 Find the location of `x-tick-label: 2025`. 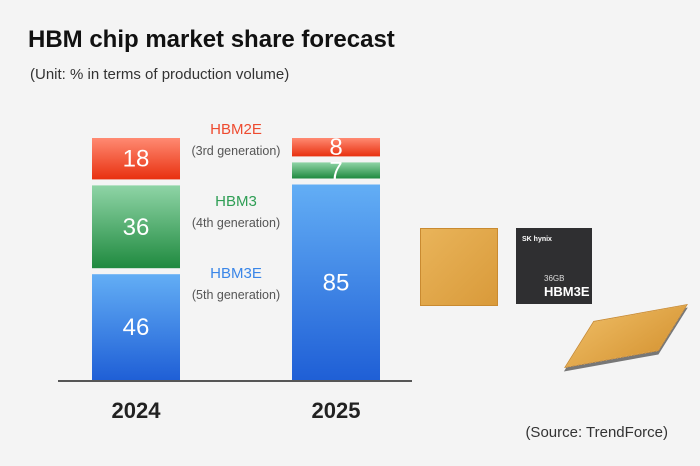

x-tick-label: 2025 is located at coordinates (336, 410).